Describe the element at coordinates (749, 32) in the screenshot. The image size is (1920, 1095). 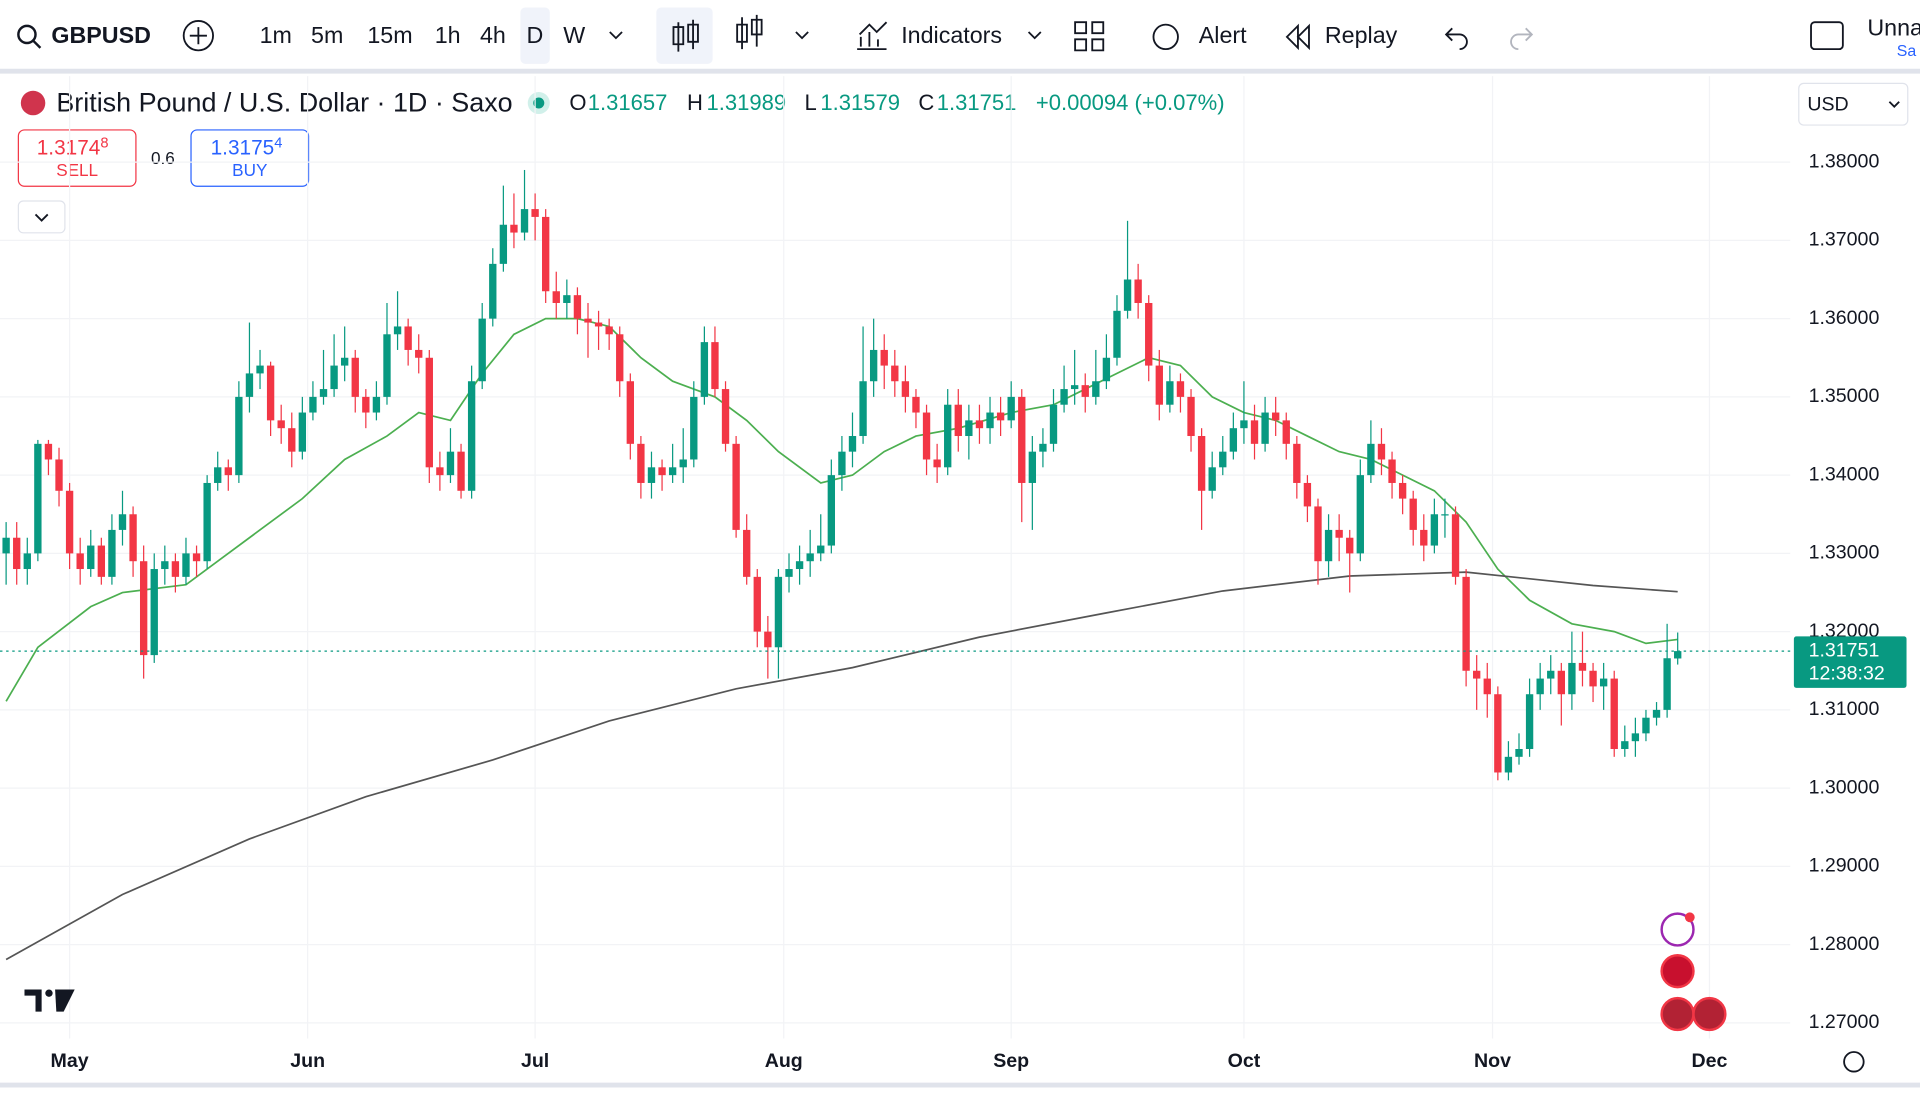
I see `bar-icon` at that location.